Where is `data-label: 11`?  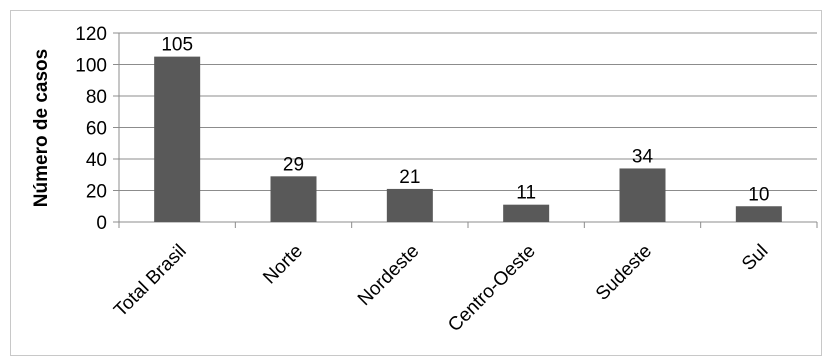
data-label: 11 is located at coordinates (526, 193).